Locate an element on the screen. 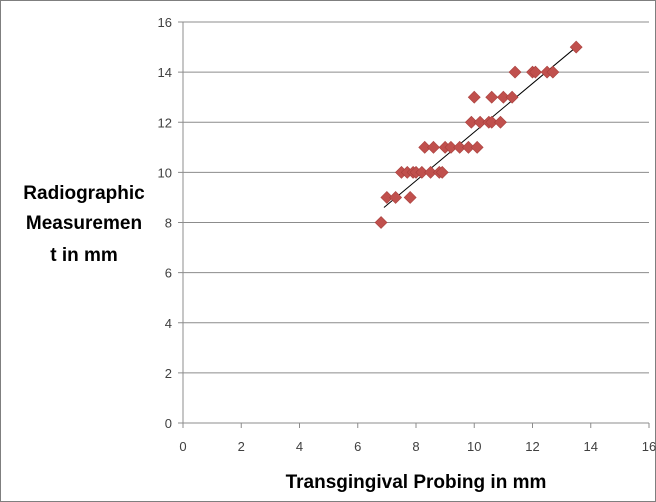 Image resolution: width=656 pixels, height=502 pixels. x-tick-label: 10 is located at coordinates (474, 446).